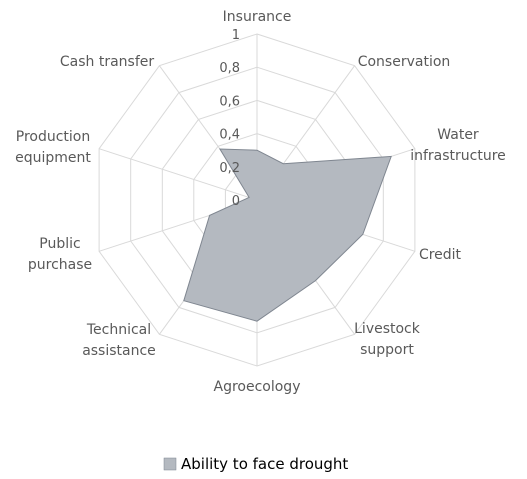 The image size is (527, 479). Describe the element at coordinates (236, 201) in the screenshot. I see `tick-label: 0` at that location.